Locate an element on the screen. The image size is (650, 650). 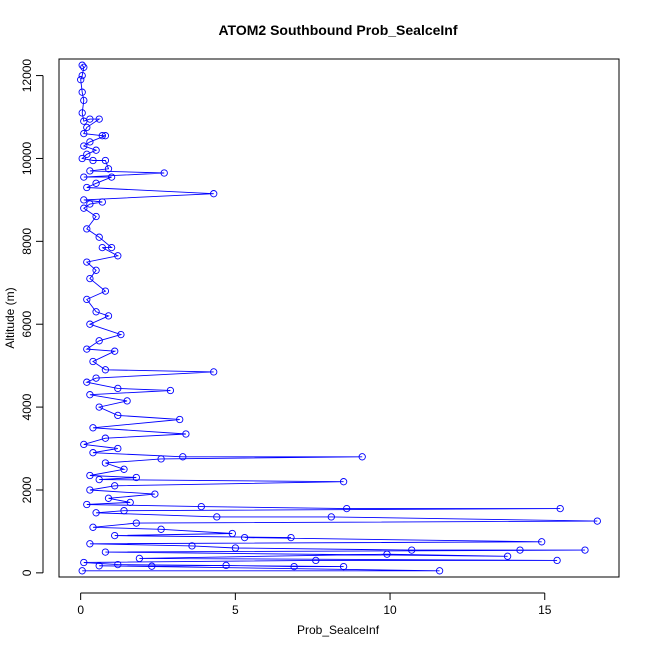
y-axis-label: Altitude (m) is located at coordinates (10, 317).